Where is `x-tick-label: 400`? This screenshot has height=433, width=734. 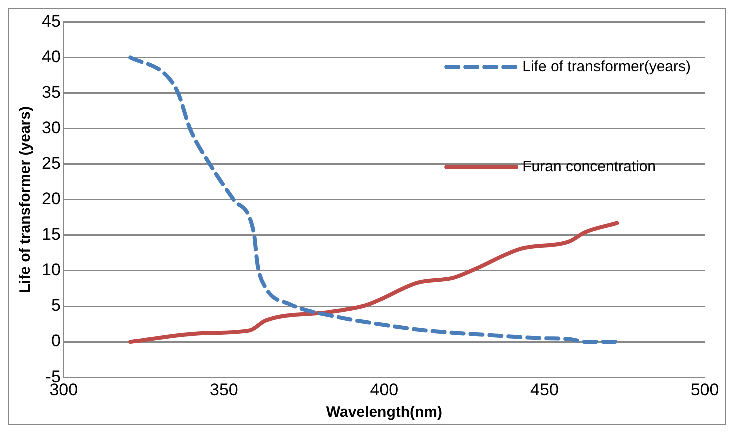
x-tick-label: 400 is located at coordinates (384, 390).